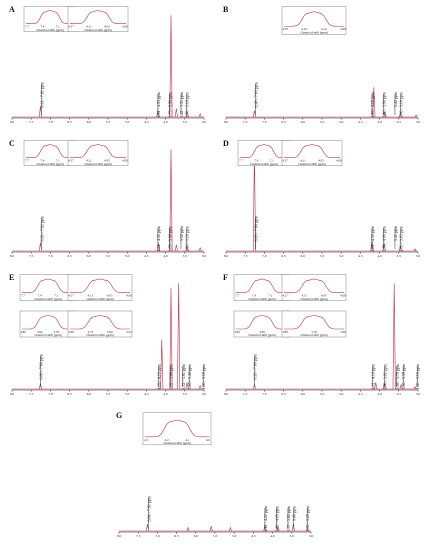  I want to click on peak-range-label: 3.40 ppm, so click(294, 513).